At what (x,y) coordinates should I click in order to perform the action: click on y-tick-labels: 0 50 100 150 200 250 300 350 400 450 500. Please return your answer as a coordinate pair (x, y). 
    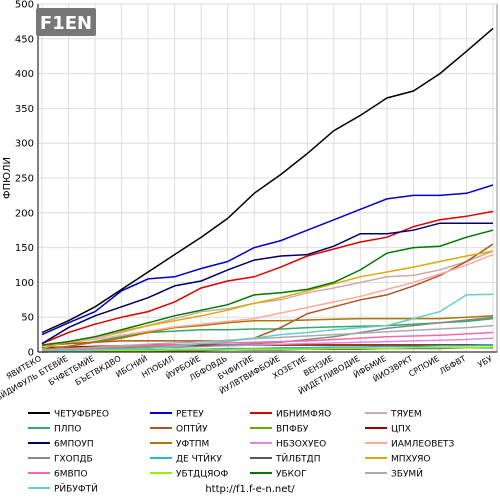
    Looking at the image, I should click on (24, 179).